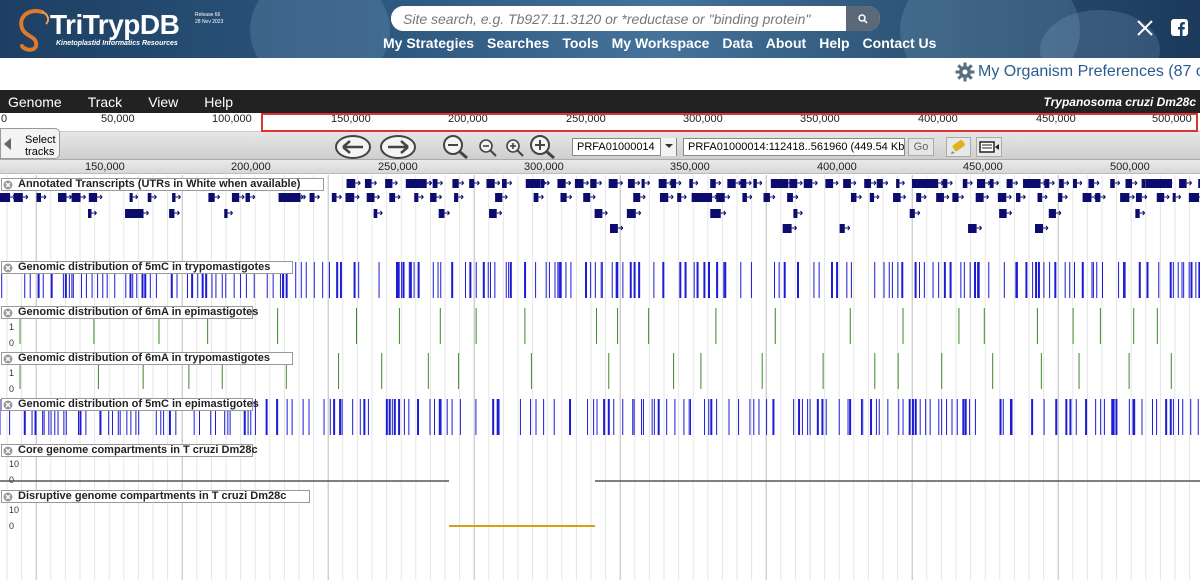 Image resolution: width=1200 pixels, height=580 pixels. Describe the element at coordinates (624, 147) in the screenshot. I see `reference-sequence-select: PRFA01000014` at that location.